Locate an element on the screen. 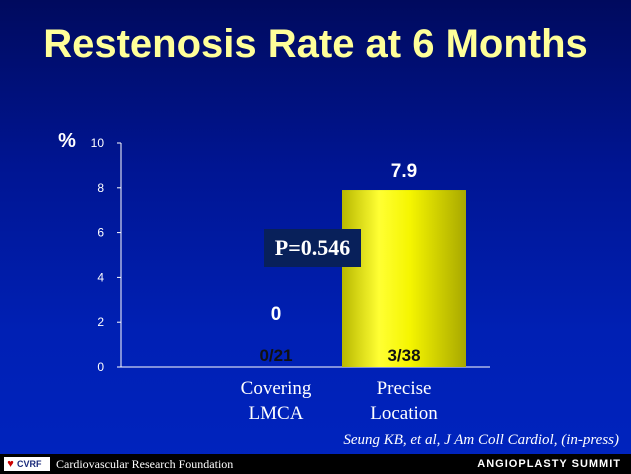  x-category-label: LMCA is located at coordinates (276, 413).